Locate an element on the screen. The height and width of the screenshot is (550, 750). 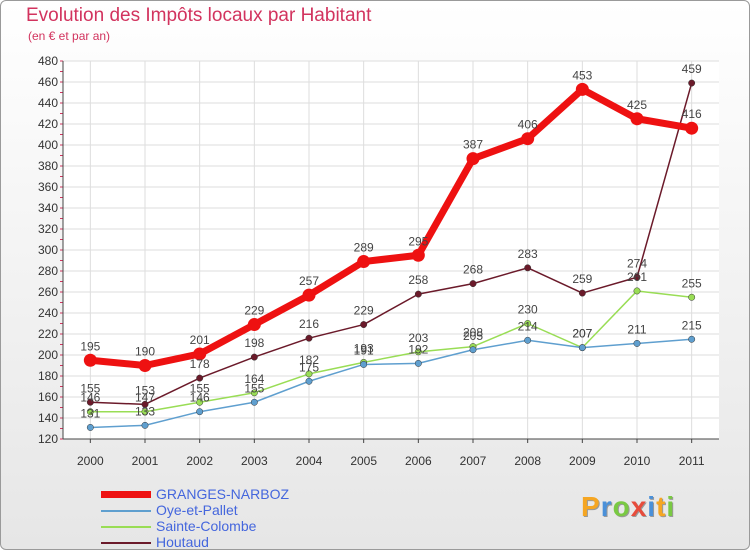
data-label-houtaud: 216 is located at coordinates (309, 324).